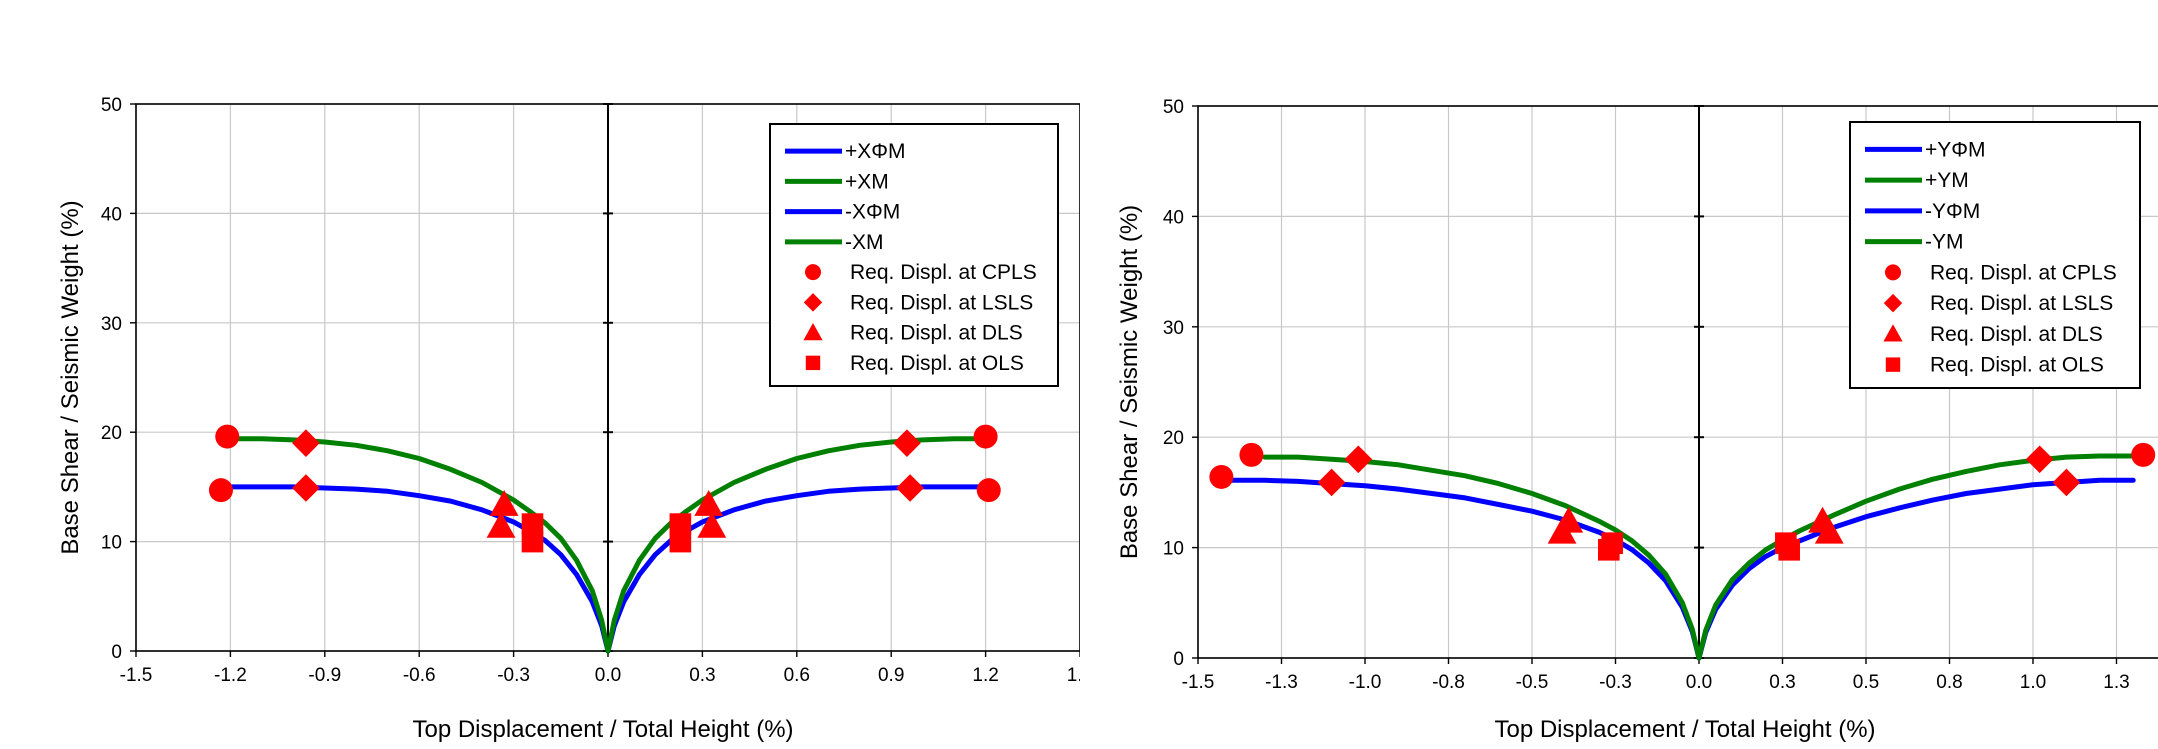  What do you see at coordinates (1448, 682) in the screenshot?
I see `x-tick-label: -0.8` at bounding box center [1448, 682].